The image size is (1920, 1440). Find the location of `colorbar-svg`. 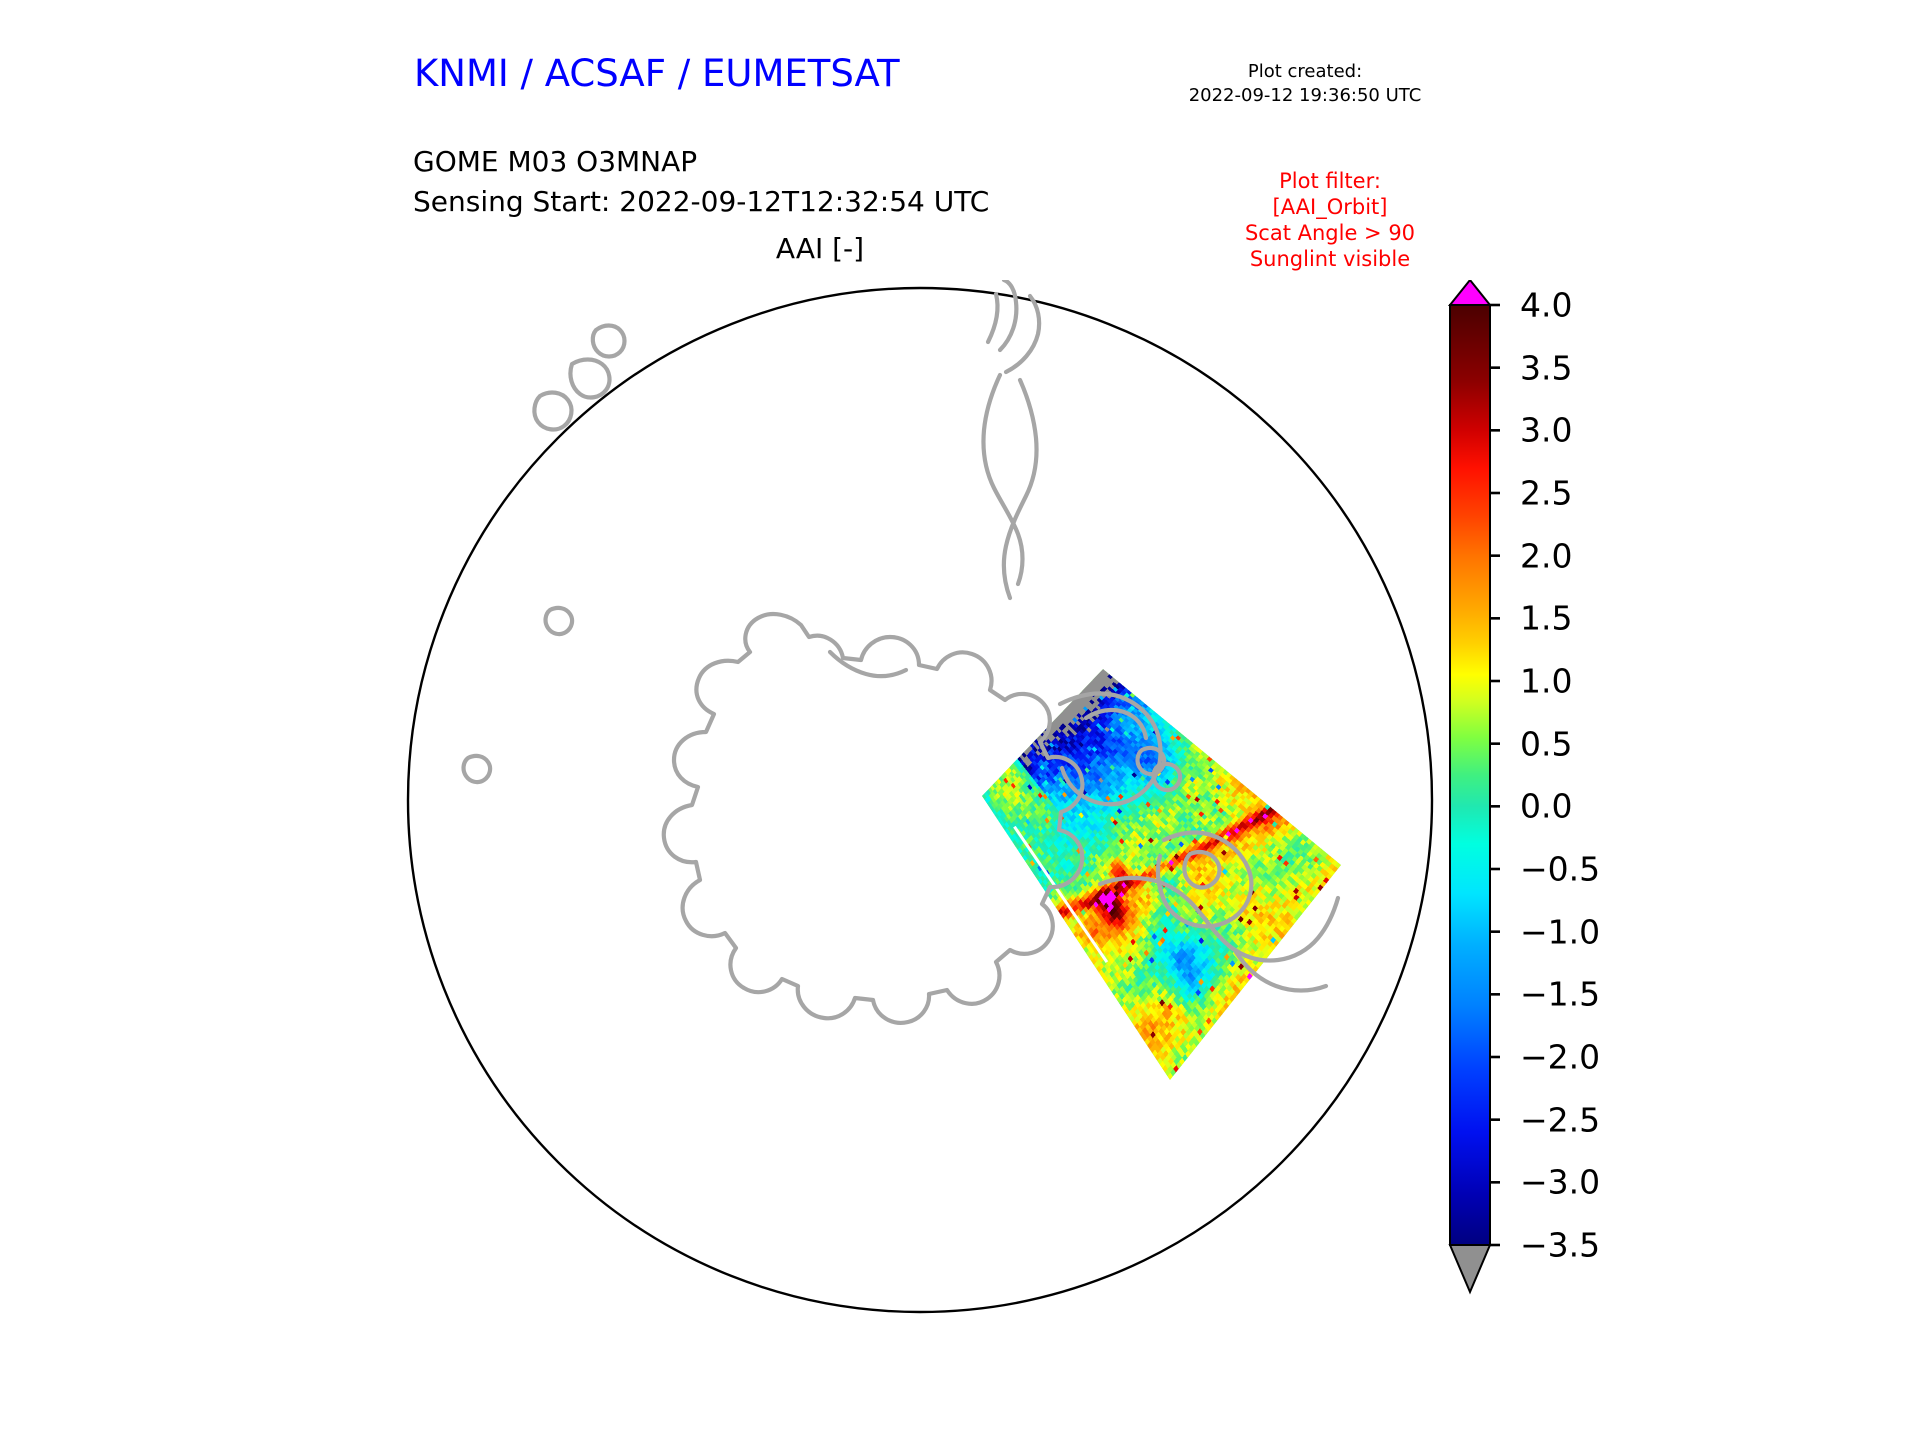

colorbar-svg is located at coordinates (1473, 787).